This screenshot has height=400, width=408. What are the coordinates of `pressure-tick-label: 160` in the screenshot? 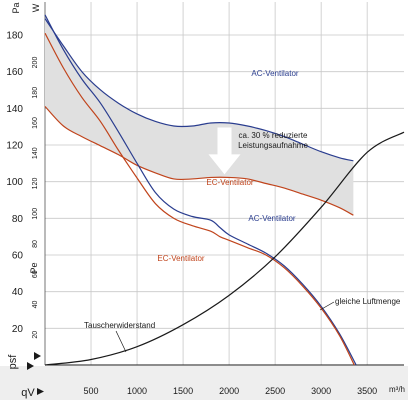 It's located at (14, 72).